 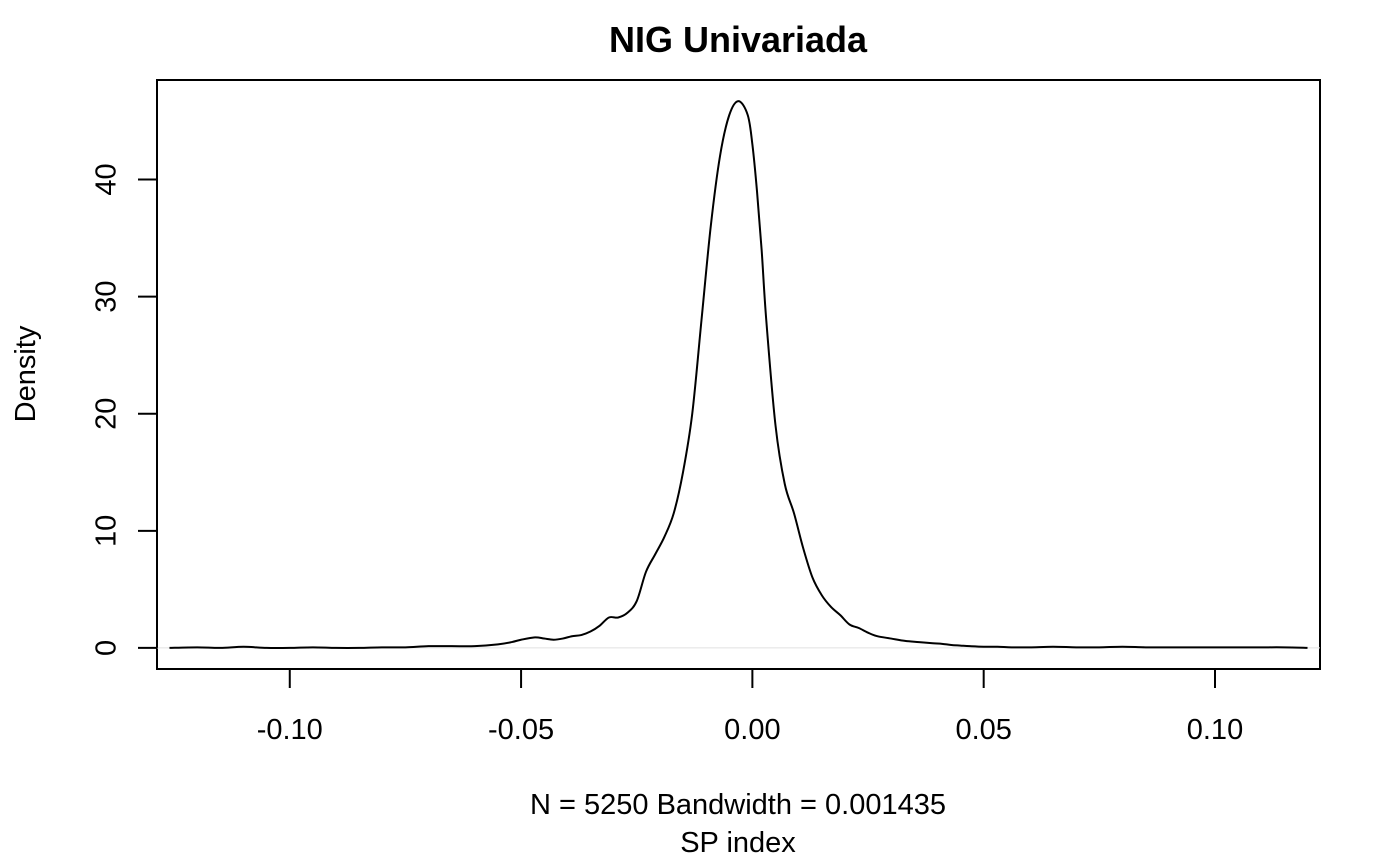 I want to click on x-axis-label: SP index, so click(x=738, y=843).